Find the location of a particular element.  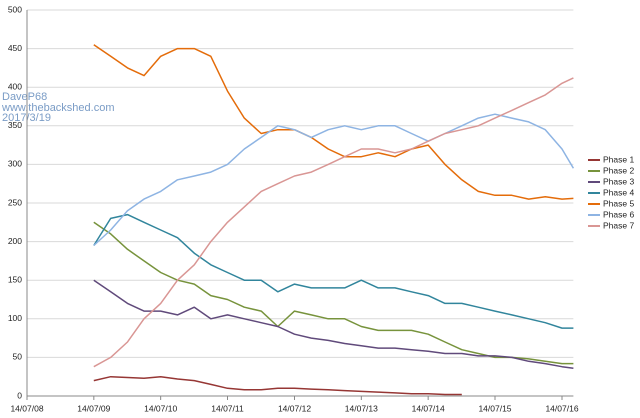

annotation: DaveP68 is located at coordinates (24, 97).